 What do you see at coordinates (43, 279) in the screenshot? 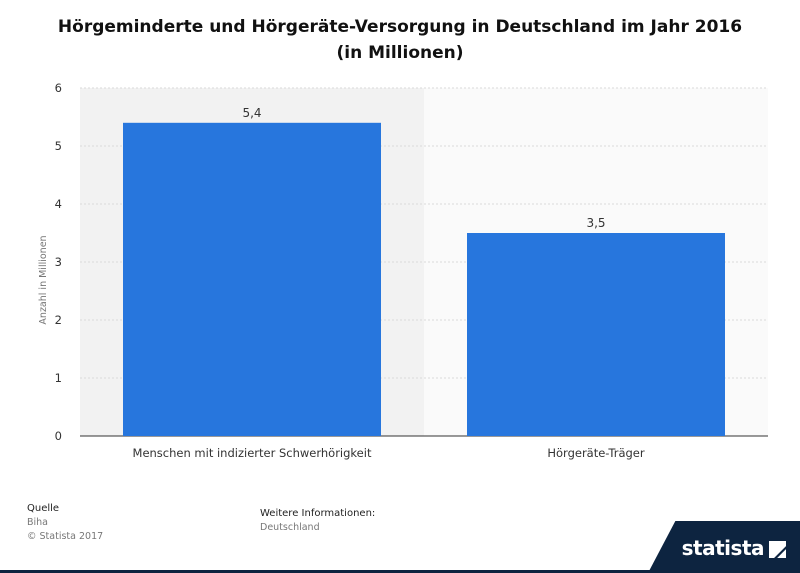
I see `y-axis-label: Anzahl in Millionen` at bounding box center [43, 279].